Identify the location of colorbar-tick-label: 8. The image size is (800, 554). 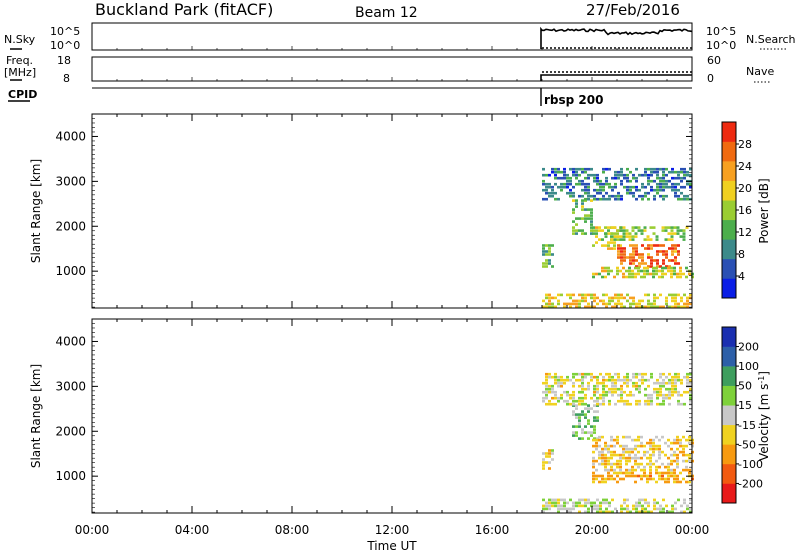
(741, 254).